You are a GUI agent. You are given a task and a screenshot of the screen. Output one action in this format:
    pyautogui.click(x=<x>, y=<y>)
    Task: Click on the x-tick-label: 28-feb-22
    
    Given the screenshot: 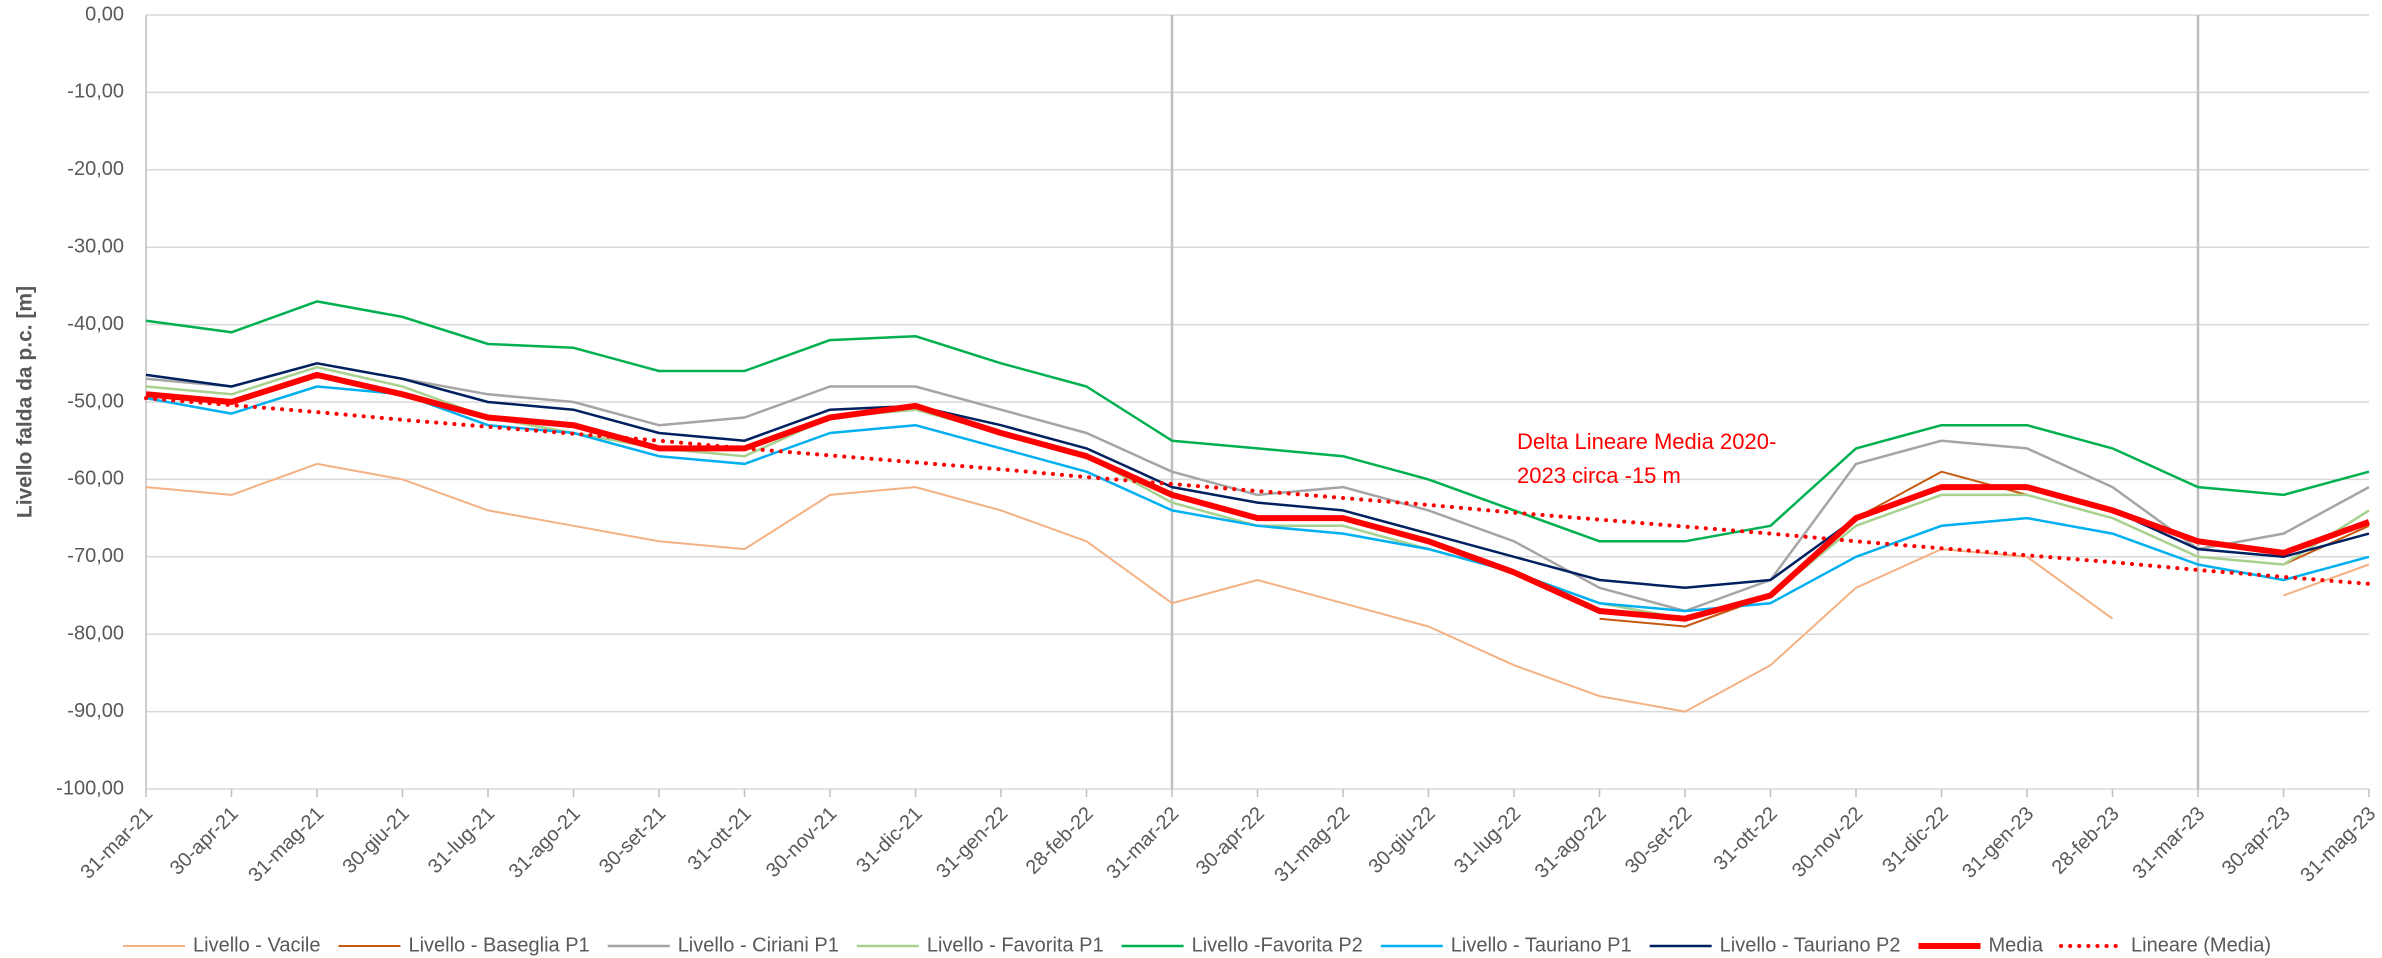 What is the action you would take?
    pyautogui.click(x=1060, y=841)
    